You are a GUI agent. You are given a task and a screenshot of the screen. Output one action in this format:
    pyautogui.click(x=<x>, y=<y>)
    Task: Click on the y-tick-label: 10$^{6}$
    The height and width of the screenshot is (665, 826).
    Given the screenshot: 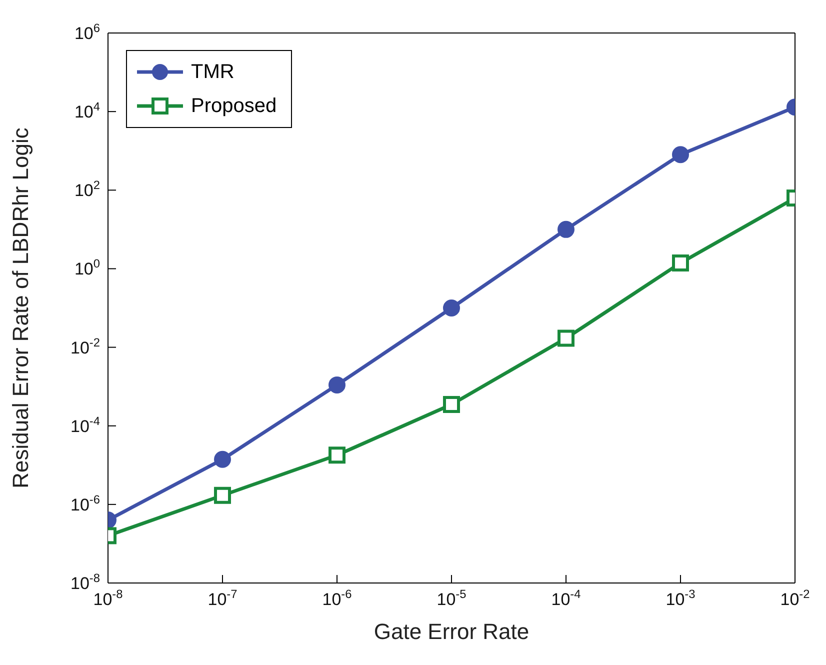 What is the action you would take?
    pyautogui.click(x=87, y=32)
    